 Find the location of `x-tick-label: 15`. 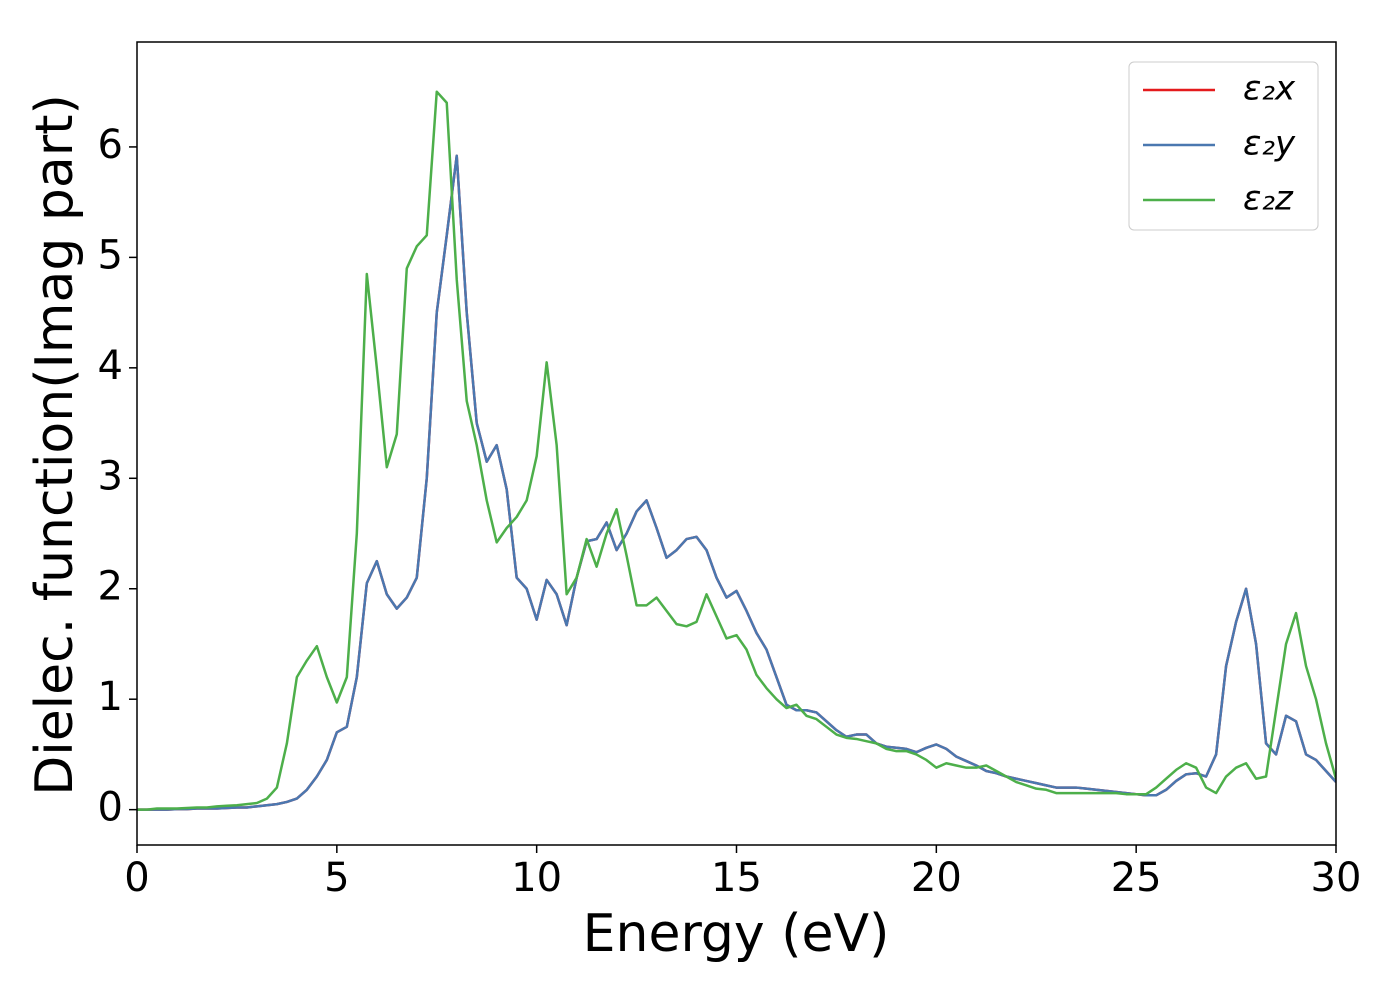

x-tick-label: 15 is located at coordinates (736, 878).